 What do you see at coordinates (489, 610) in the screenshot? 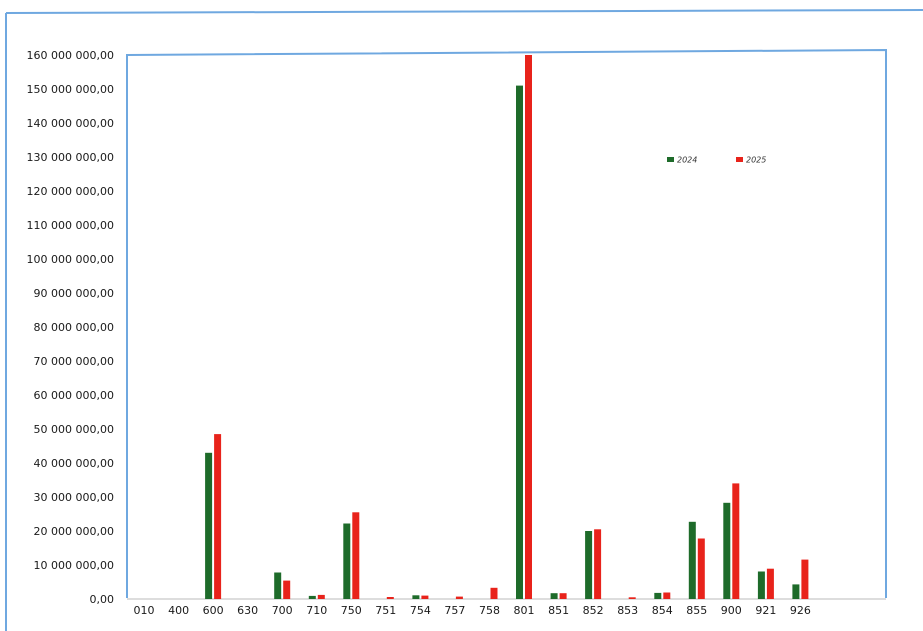
I see `x-tick-label: 758` at bounding box center [489, 610].